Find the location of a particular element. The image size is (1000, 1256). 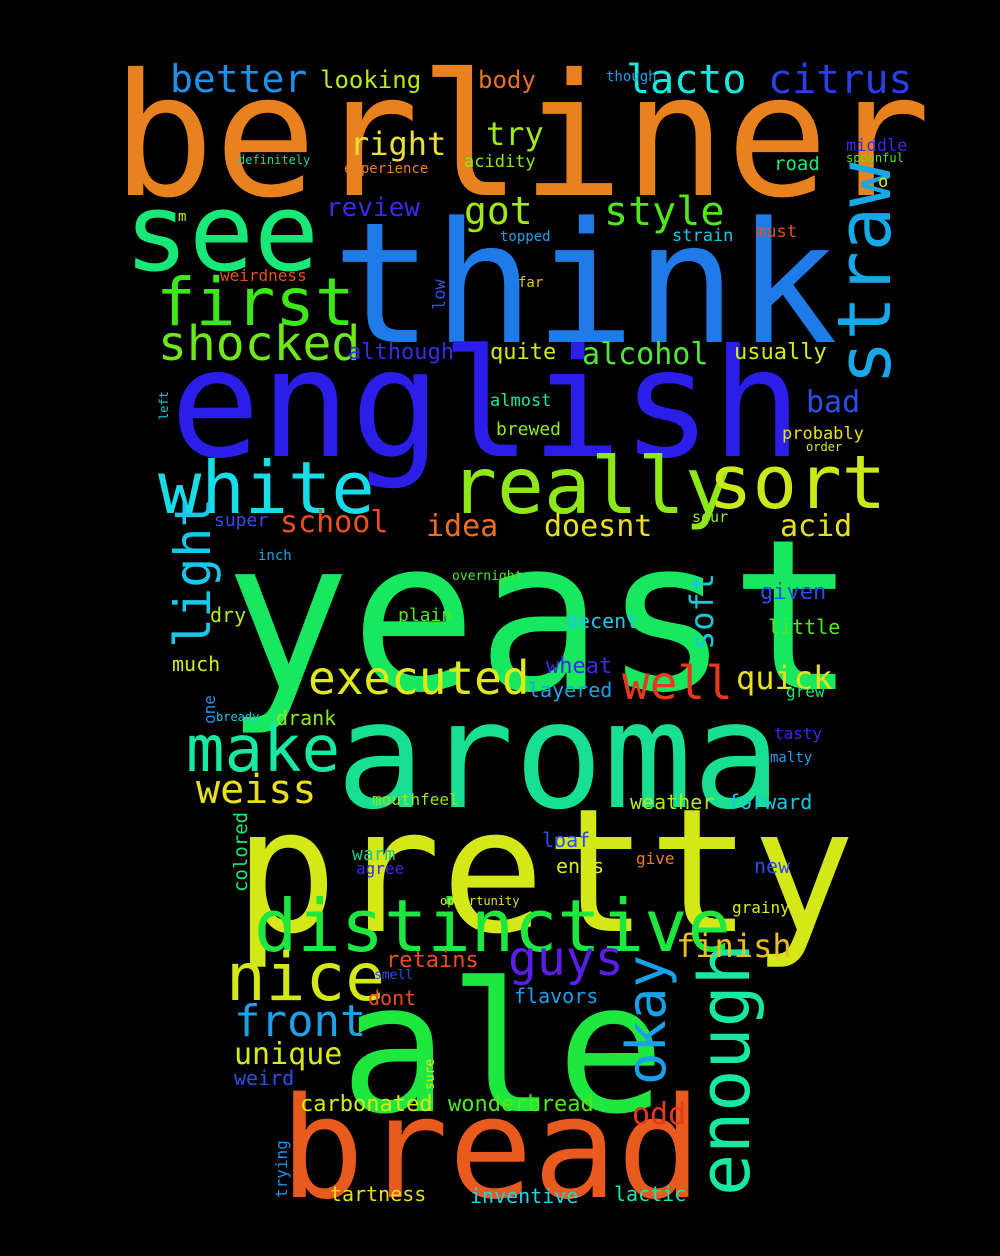

cloud-word-m: m is located at coordinates (182, 217).